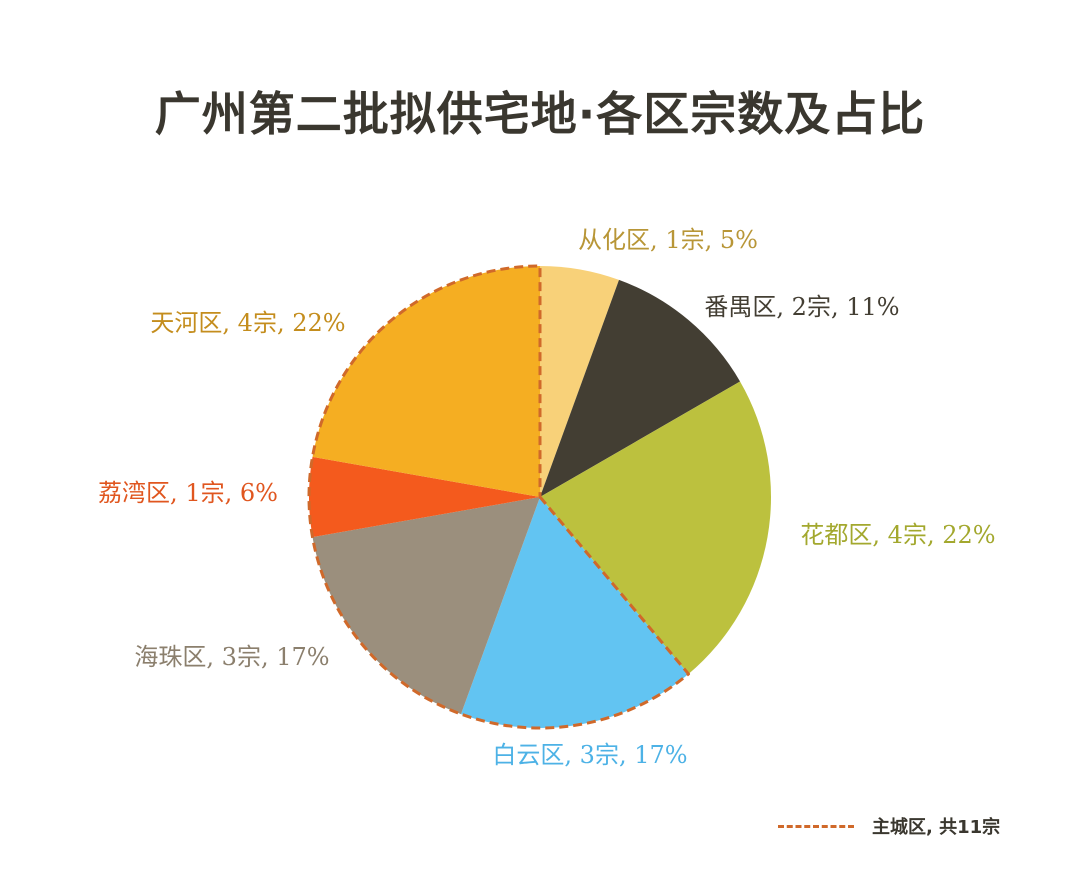 The width and height of the screenshot is (1080, 882). I want to click on slice-label-3: 花都区, 4宗, 22%, so click(897, 535).